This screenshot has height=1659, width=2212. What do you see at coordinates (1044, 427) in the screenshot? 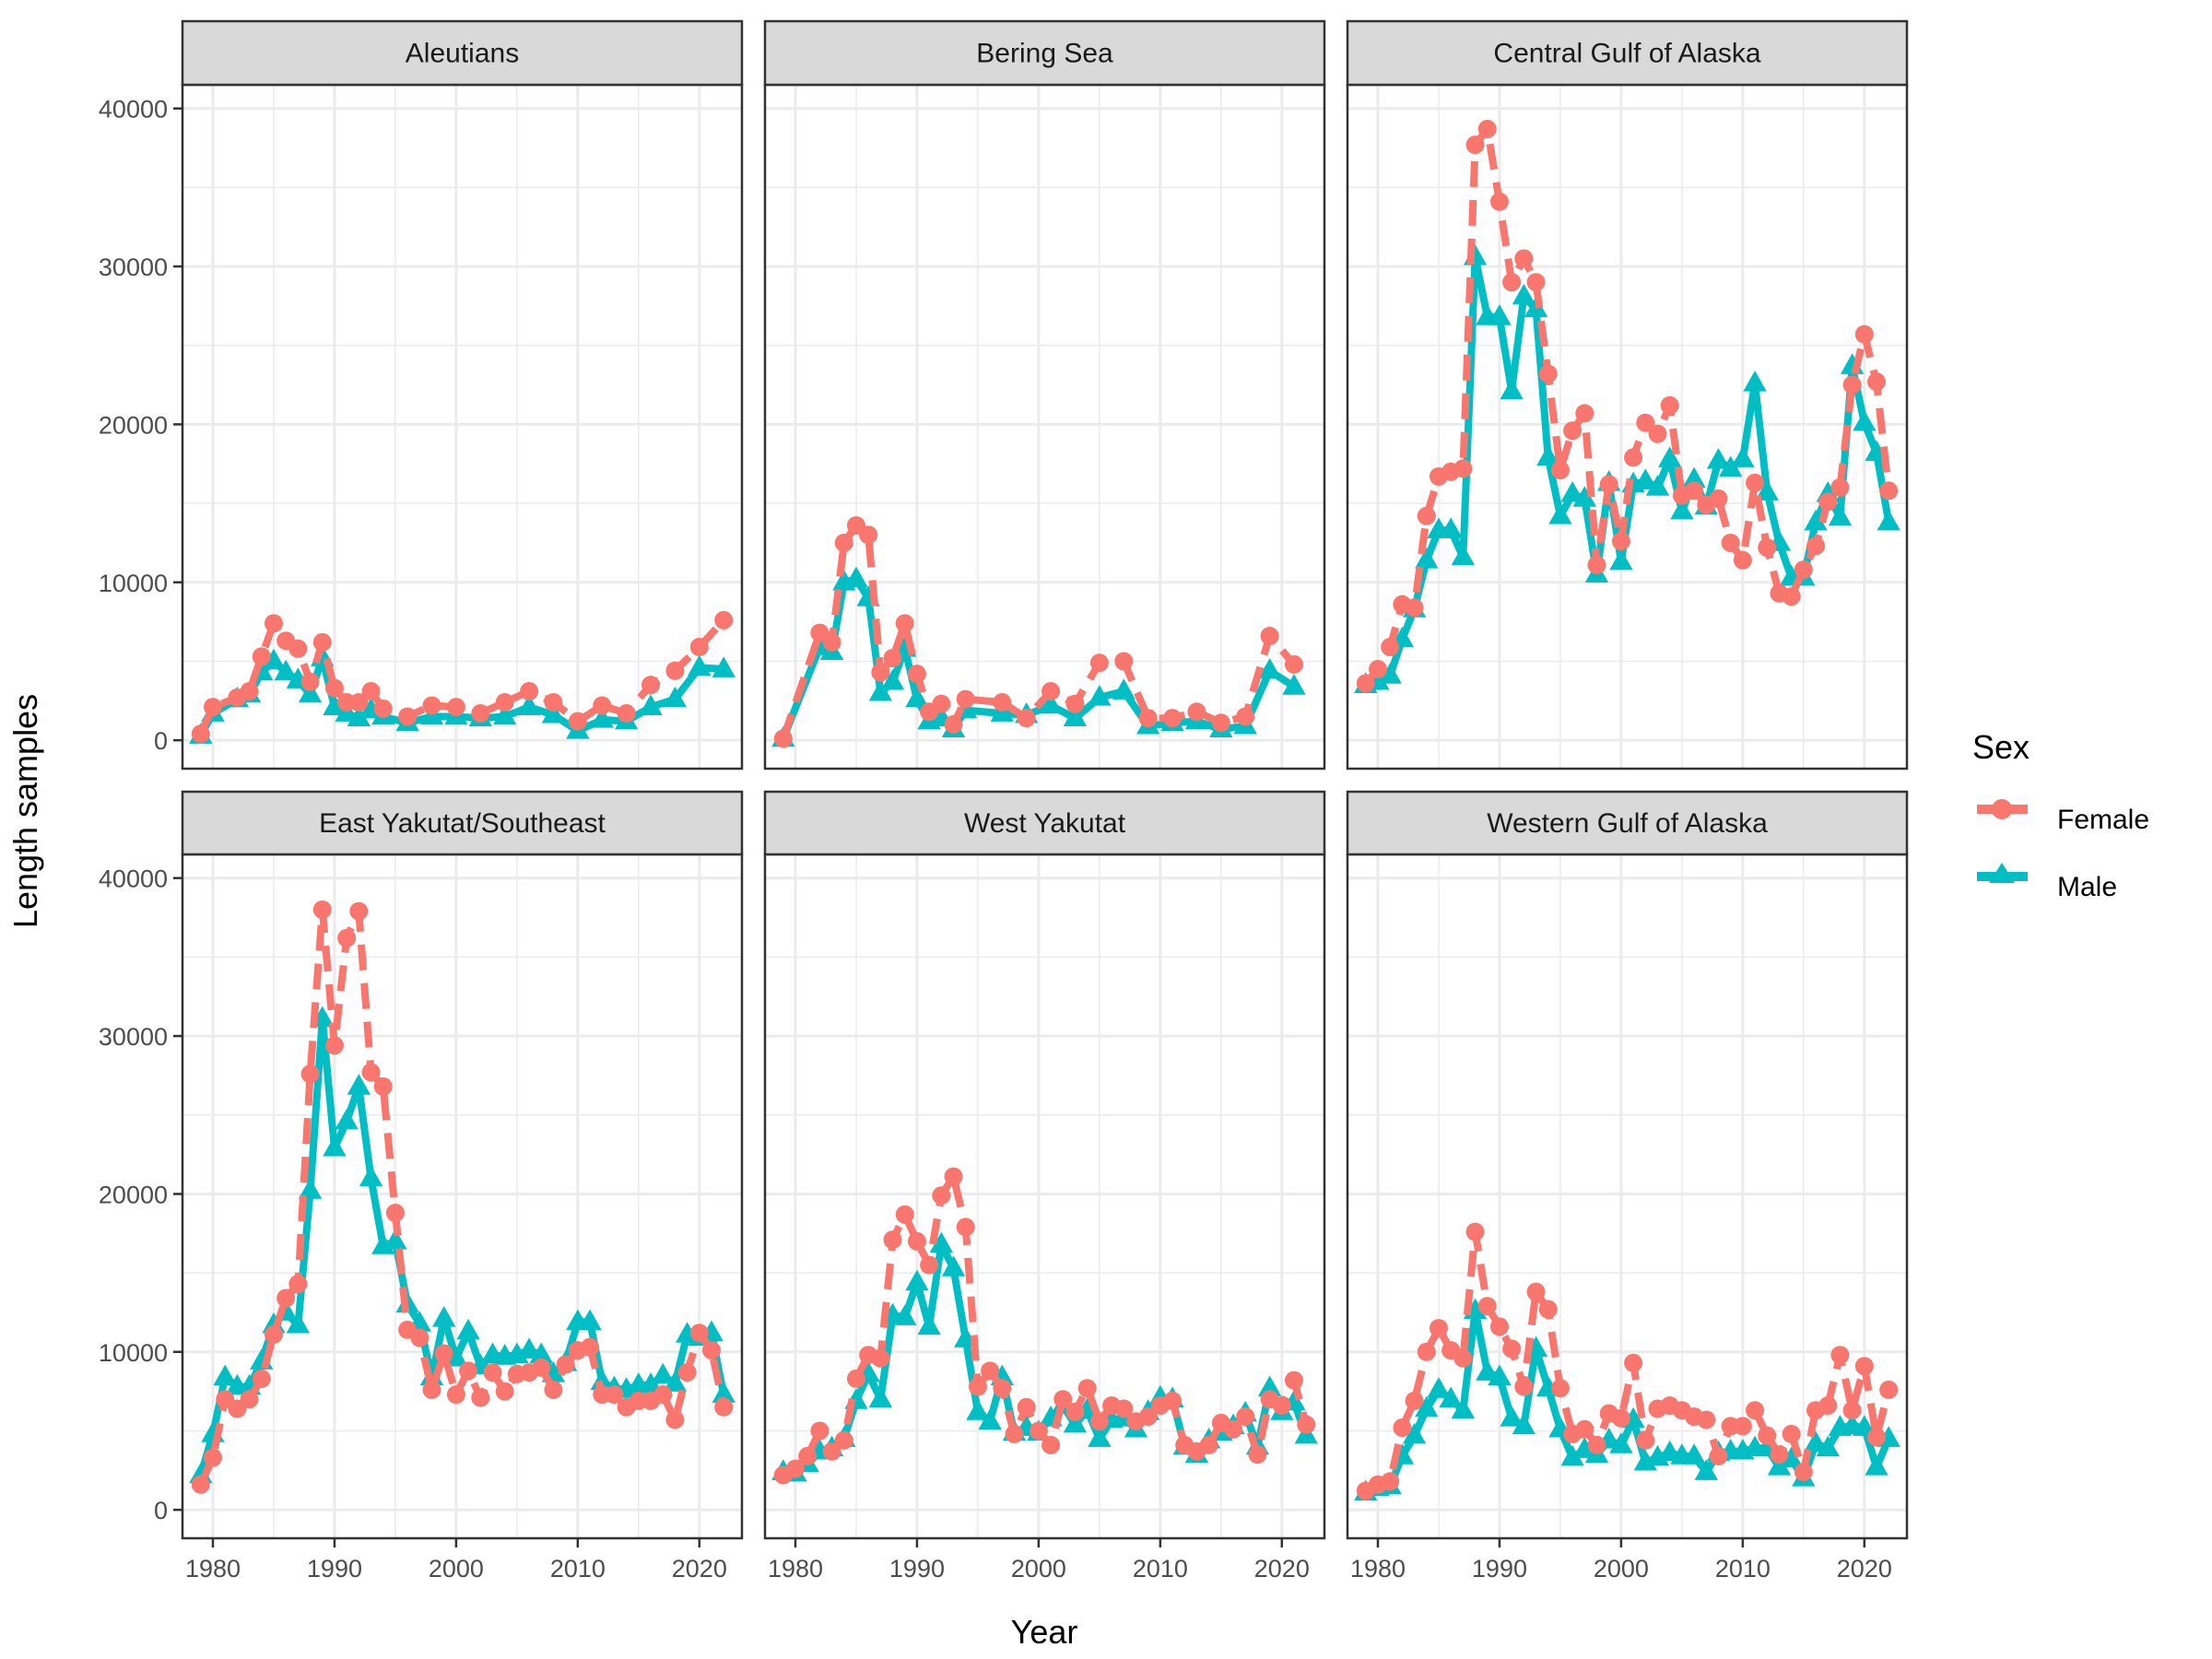
I see `panel-background` at bounding box center [1044, 427].